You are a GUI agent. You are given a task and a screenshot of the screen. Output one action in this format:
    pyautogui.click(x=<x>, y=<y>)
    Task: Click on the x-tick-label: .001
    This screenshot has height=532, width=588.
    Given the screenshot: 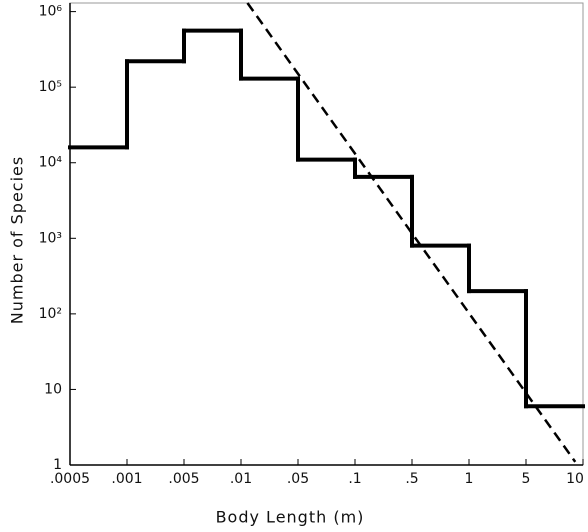 What is the action you would take?
    pyautogui.click(x=126, y=479)
    